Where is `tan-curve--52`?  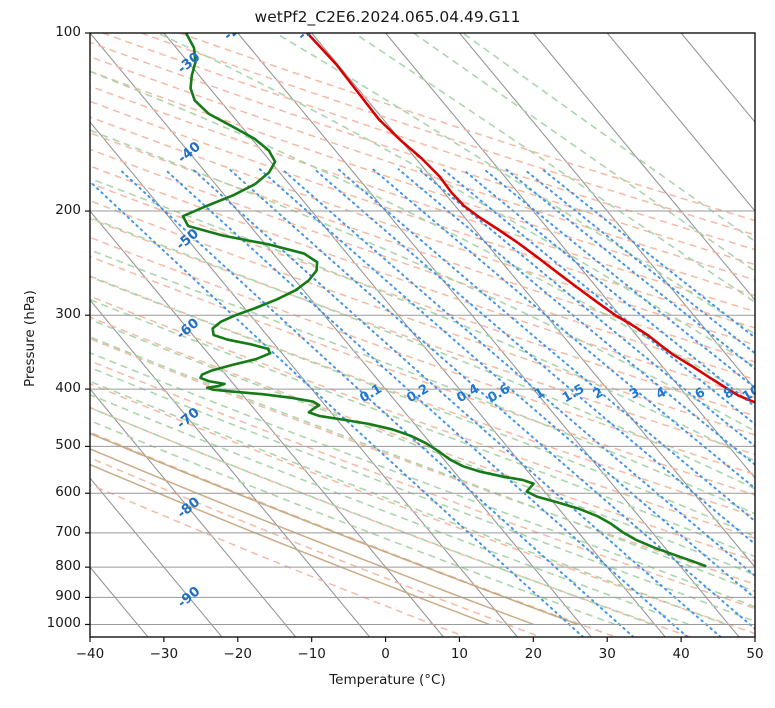
tan-curve--52 is located at coordinates (290, 544).